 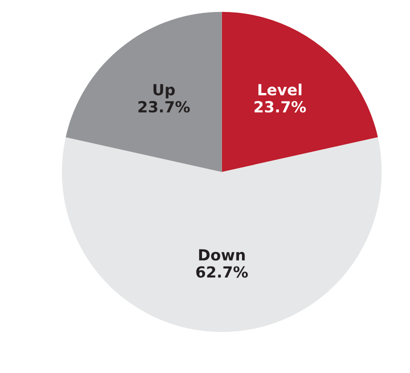 What do you see at coordinates (164, 91) in the screenshot?
I see `slice-label: Up` at bounding box center [164, 91].